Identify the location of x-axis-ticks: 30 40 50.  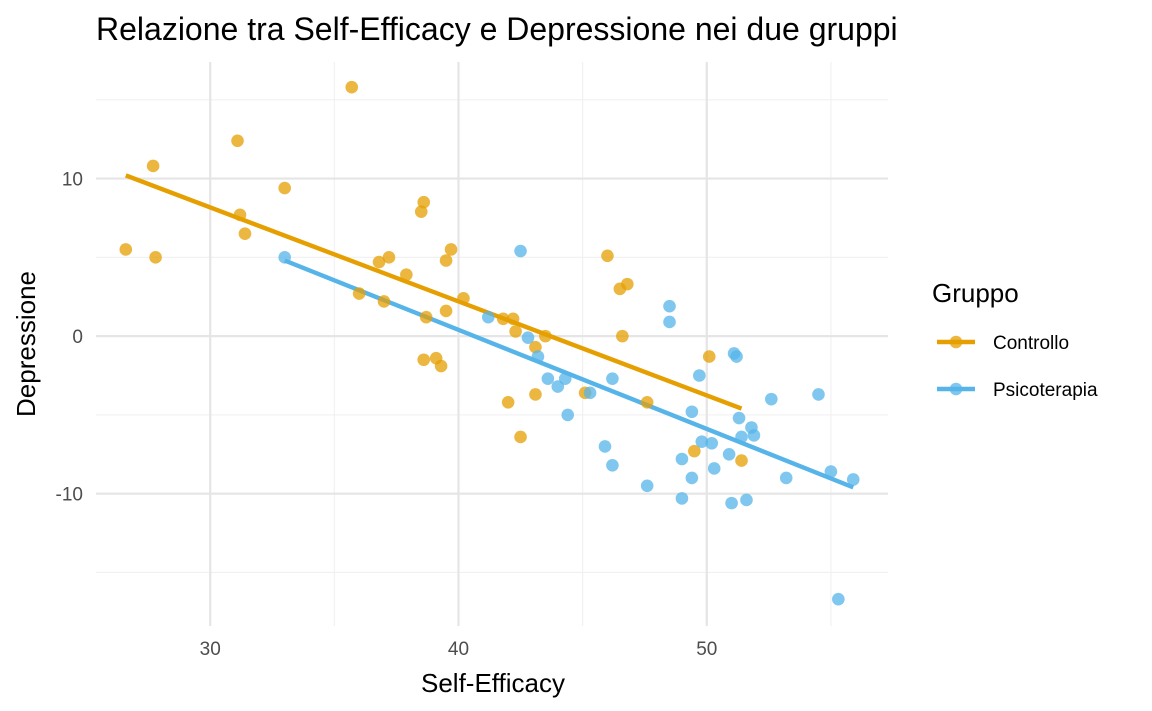
(459, 649).